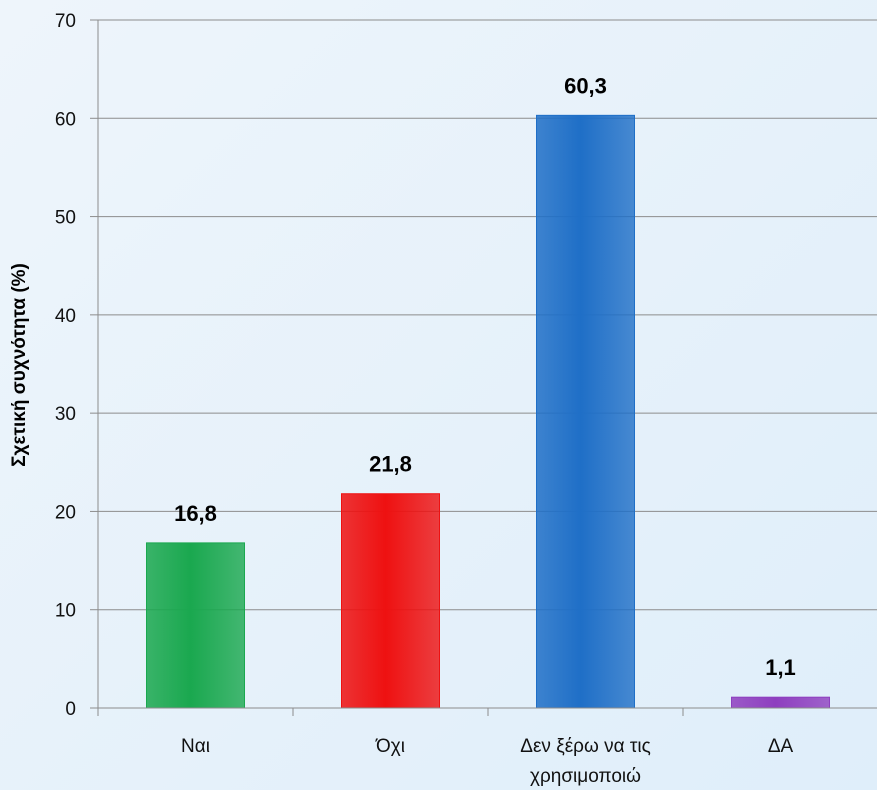 The image size is (877, 790). I want to click on y-tick-label: 10, so click(65, 611).